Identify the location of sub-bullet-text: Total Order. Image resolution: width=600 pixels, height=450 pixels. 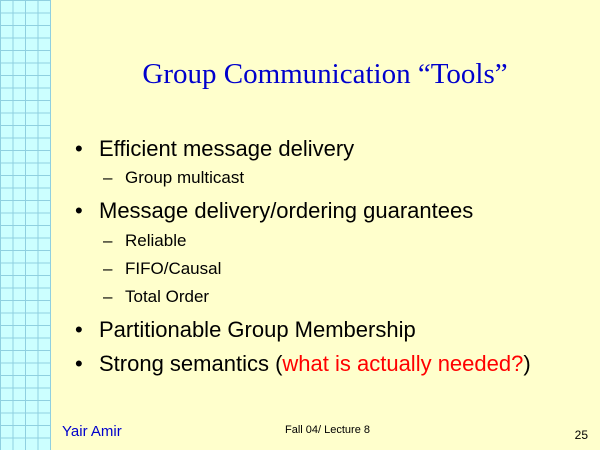
(167, 296).